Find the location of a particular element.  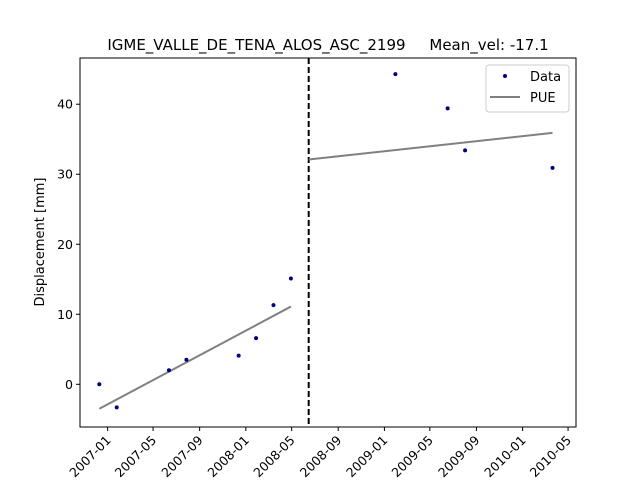

x-tick-label: 2008-01 is located at coordinates (228, 456).